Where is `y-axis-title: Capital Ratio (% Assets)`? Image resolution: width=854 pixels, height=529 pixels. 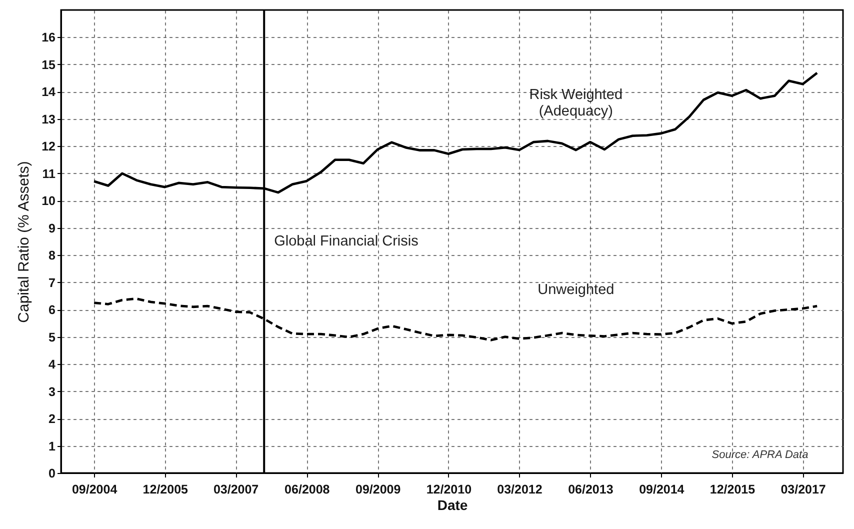 y-axis-title: Capital Ratio (% Assets) is located at coordinates (24, 242).